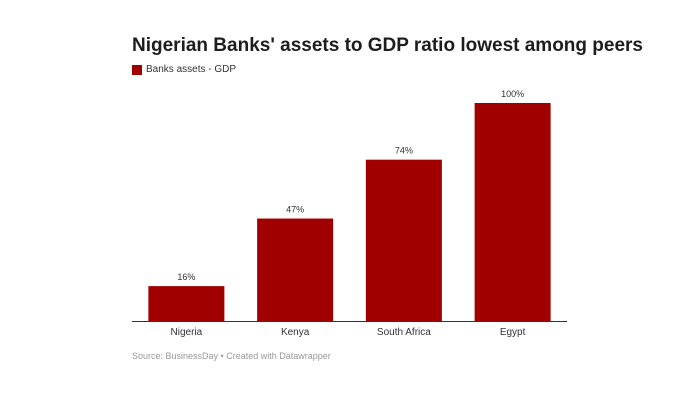 Image resolution: width=700 pixels, height=400 pixels. Describe the element at coordinates (295, 332) in the screenshot. I see `x-tick-label: Kenya` at that location.